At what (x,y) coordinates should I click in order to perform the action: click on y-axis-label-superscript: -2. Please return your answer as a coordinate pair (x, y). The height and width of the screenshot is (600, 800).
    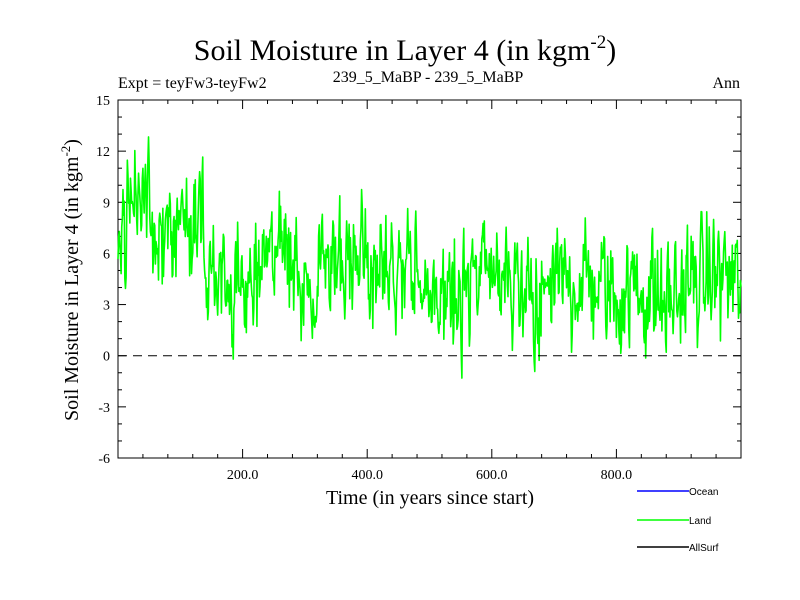
    Looking at the image, I should click on (65, 151).